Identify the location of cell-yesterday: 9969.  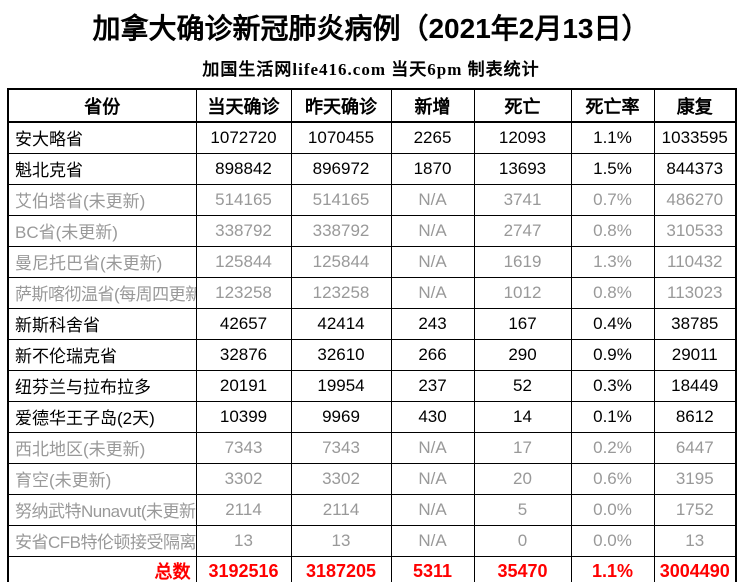
(341, 416).